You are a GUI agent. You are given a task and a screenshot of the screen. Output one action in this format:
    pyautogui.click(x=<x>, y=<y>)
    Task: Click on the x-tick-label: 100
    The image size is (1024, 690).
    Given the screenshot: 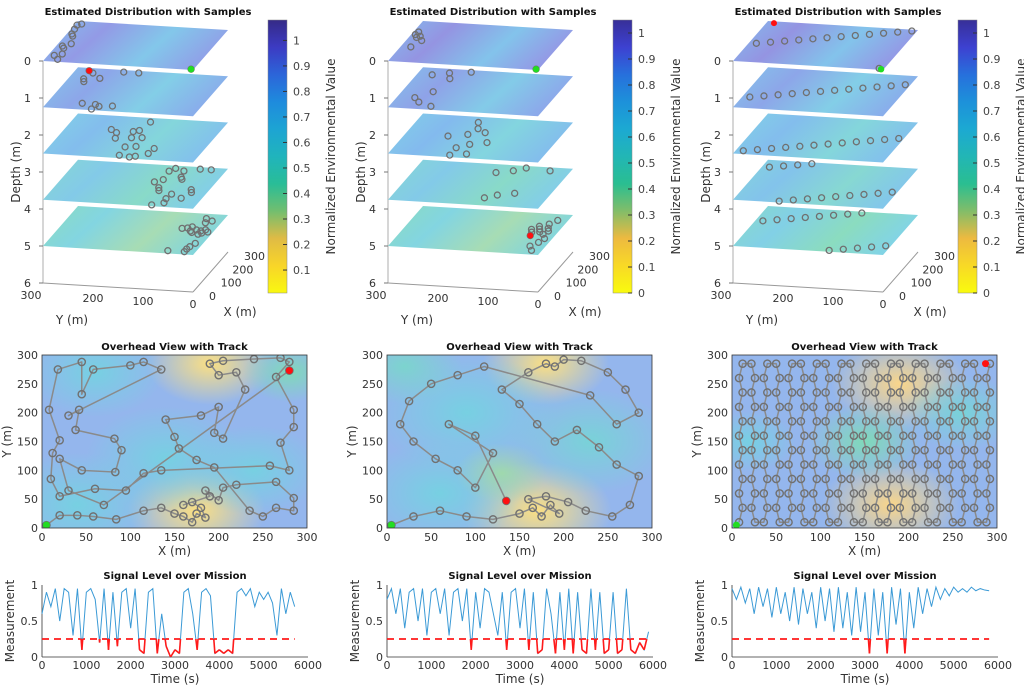 What is the action you would take?
    pyautogui.click(x=130, y=537)
    